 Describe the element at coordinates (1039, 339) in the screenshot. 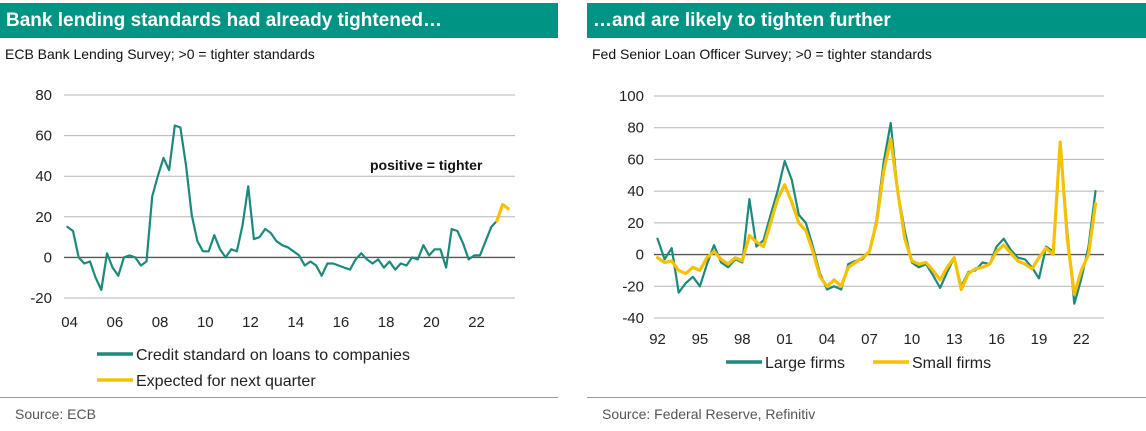

I see `x-tick-label: 19` at that location.